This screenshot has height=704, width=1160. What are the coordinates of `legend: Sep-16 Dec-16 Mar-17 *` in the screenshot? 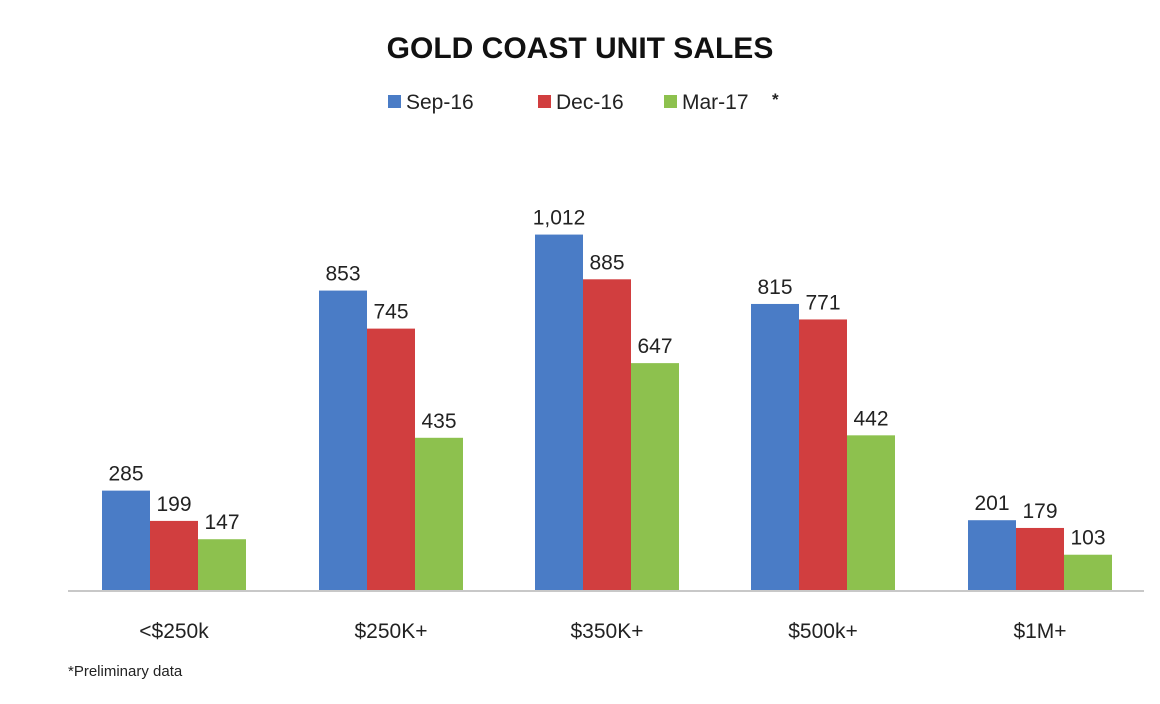 It's located at (583, 102).